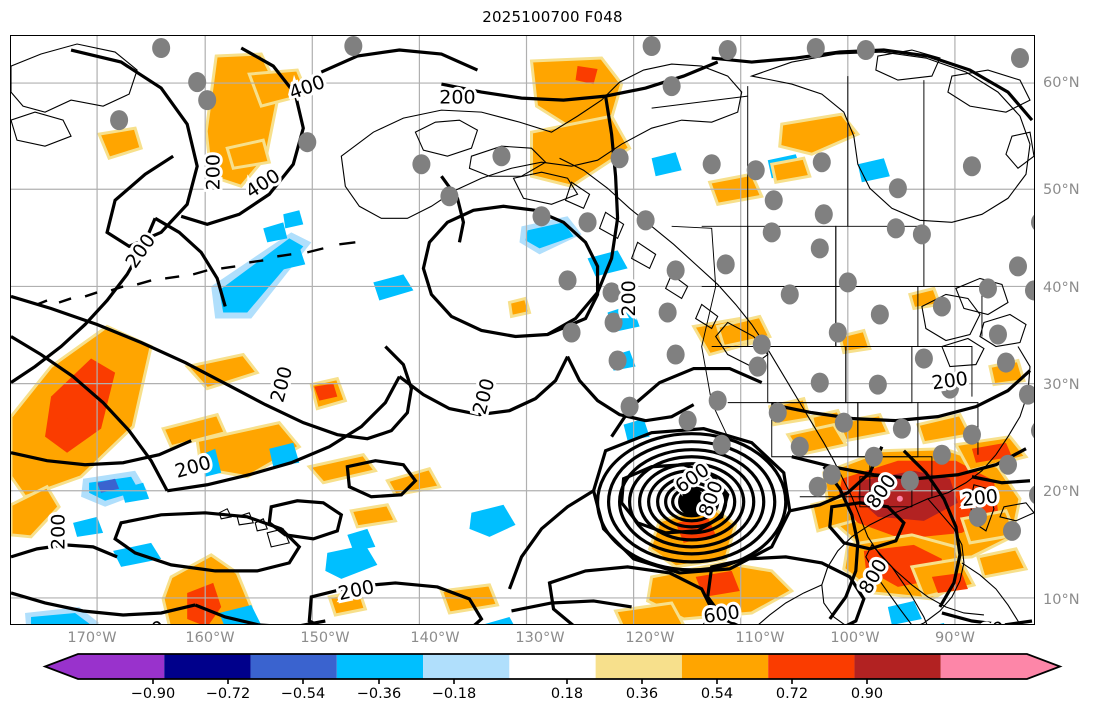 This screenshot has width=1105, height=712. I want to click on colorbar-tick-label: 0.90, so click(867, 694).